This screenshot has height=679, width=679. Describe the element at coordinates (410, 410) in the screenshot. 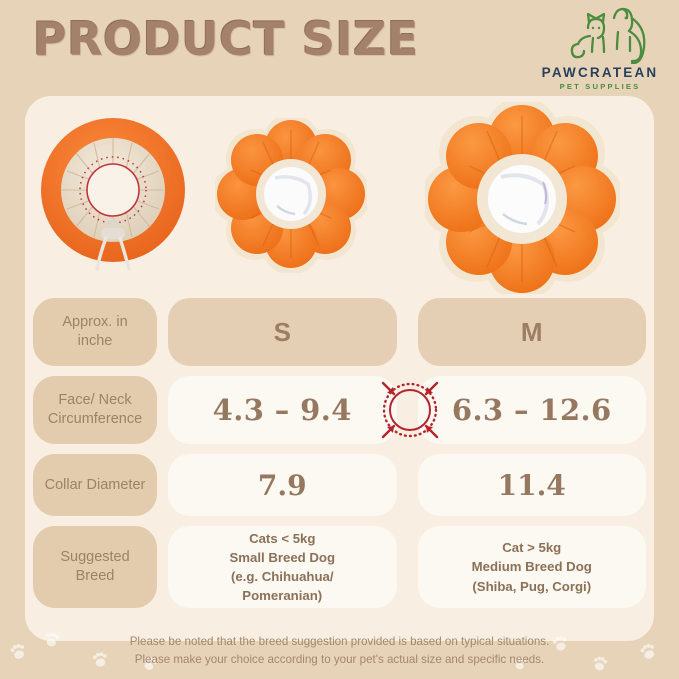

I see `circumference-measure-icon` at that location.